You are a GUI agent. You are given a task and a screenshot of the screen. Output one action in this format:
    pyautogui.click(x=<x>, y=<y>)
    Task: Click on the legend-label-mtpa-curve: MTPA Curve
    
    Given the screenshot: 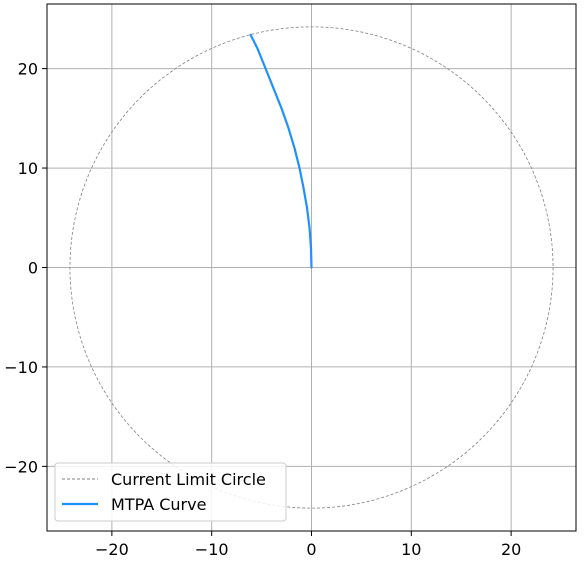 What is the action you would take?
    pyautogui.click(x=158, y=504)
    